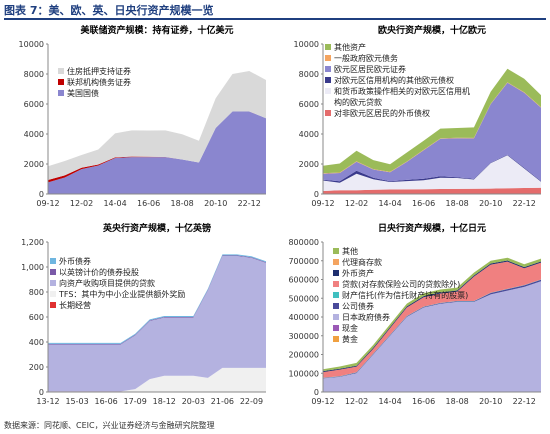 This screenshot has height=434, width=550. I want to click on x-tick-label: 20-03, so click(193, 401).